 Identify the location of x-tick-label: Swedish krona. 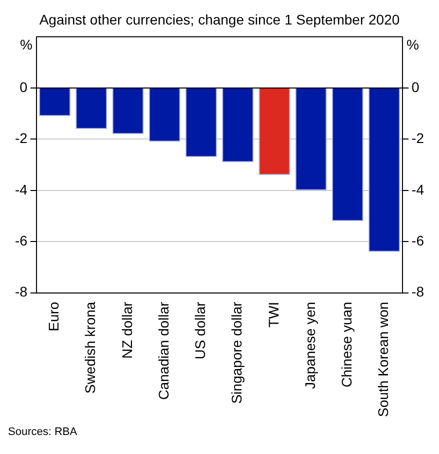
(90, 348).